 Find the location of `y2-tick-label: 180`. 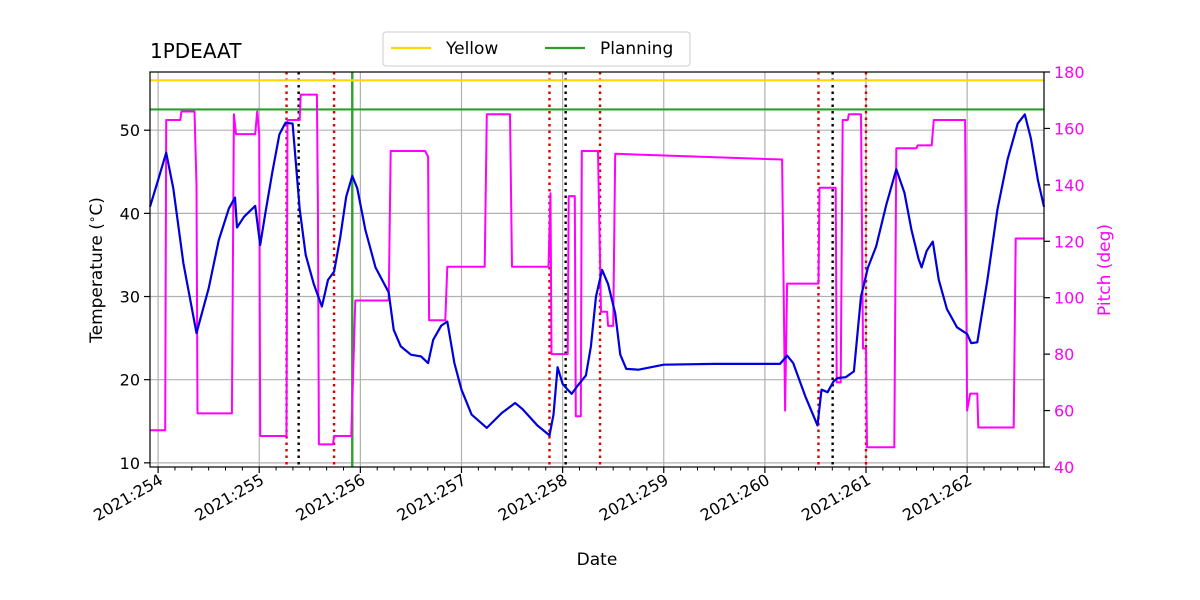

y2-tick-label: 180 is located at coordinates (1069, 72).